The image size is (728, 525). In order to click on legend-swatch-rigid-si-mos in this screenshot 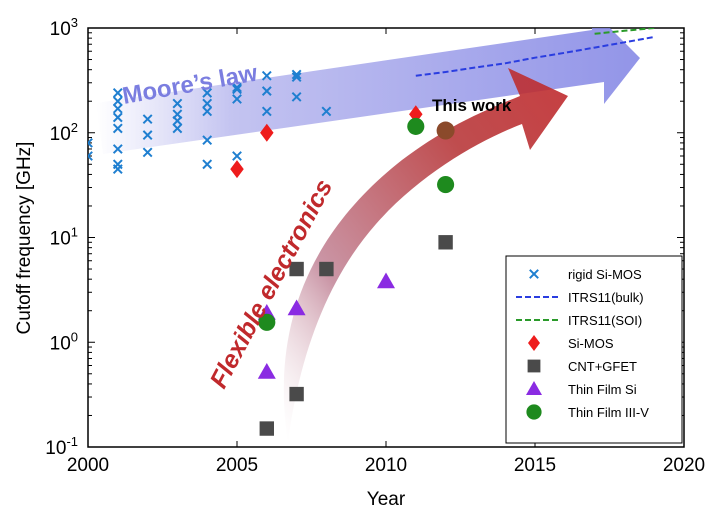, I will do `click(534, 274)`.